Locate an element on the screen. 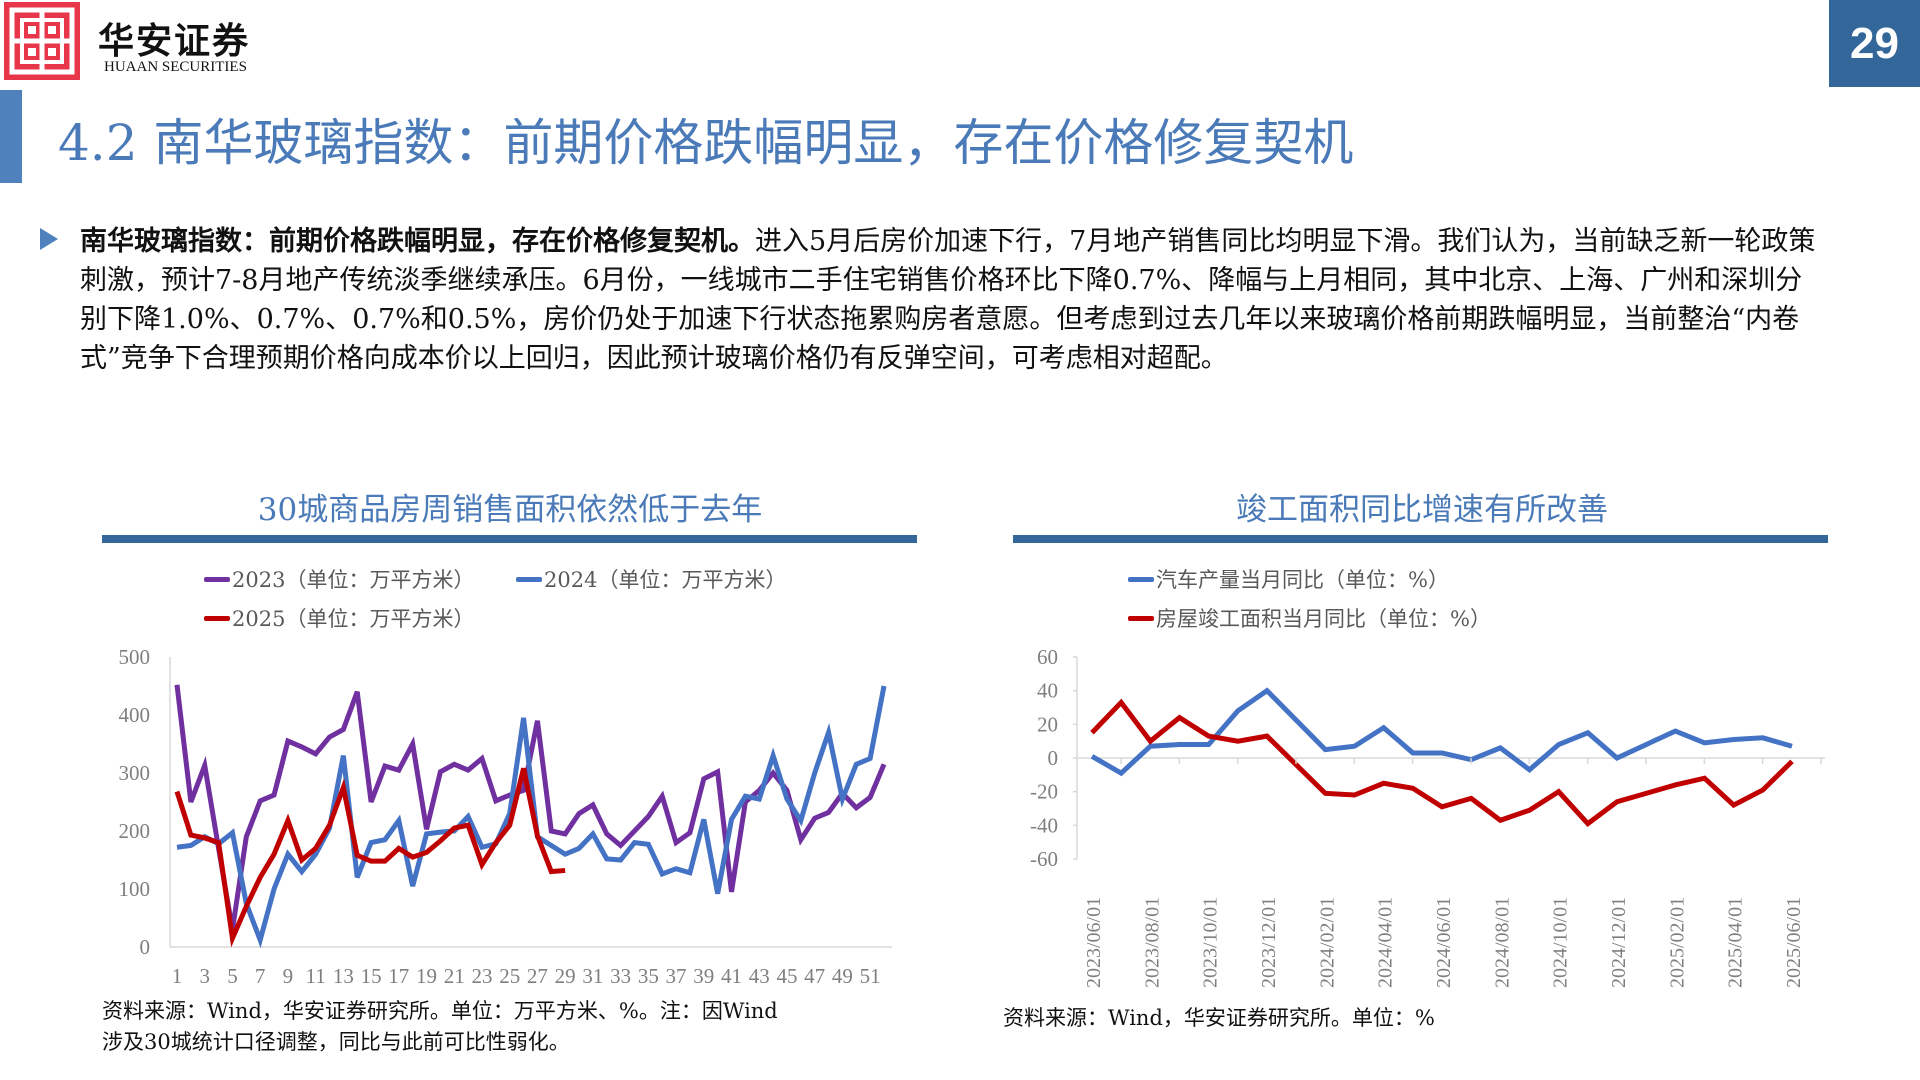 The width and height of the screenshot is (1920, 1080). x-tick-label: 2023/06/01 is located at coordinates (1094, 942).